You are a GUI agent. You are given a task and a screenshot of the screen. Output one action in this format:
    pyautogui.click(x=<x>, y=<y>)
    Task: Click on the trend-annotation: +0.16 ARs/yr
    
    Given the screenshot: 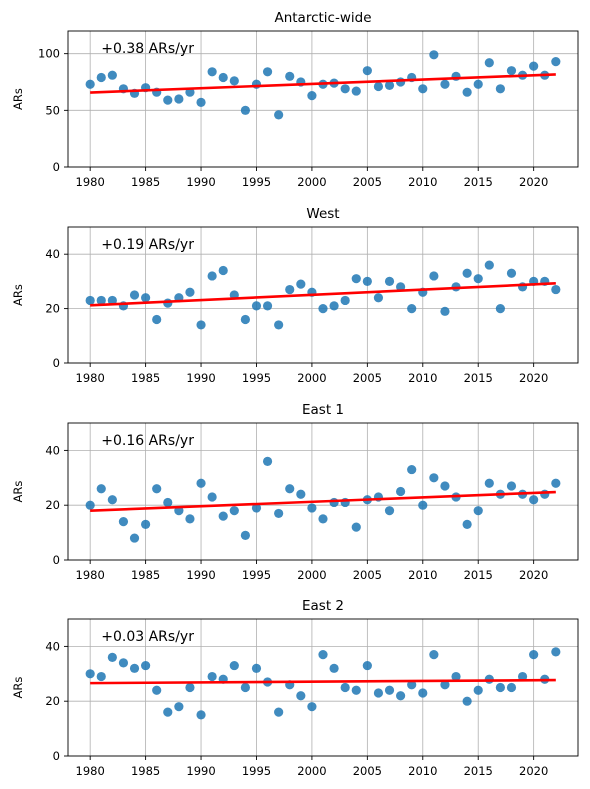 What is the action you would take?
    pyautogui.click(x=147, y=441)
    